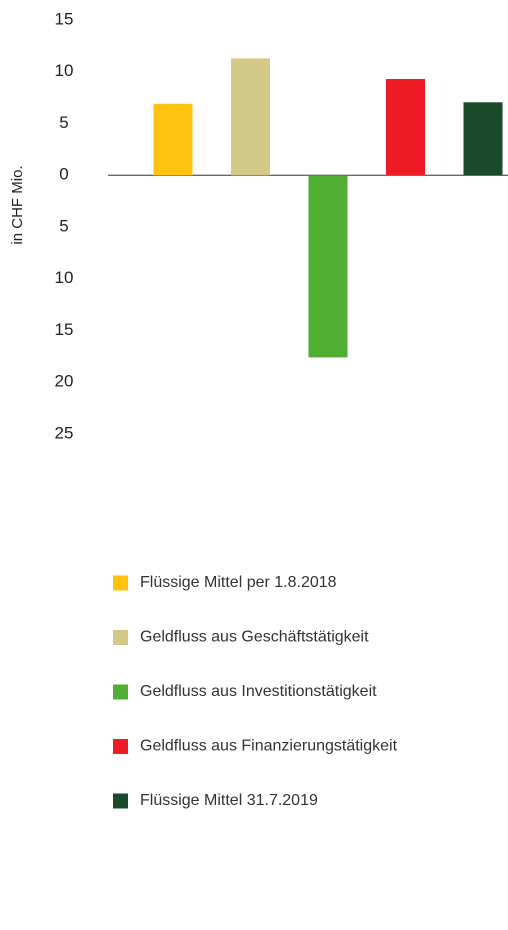 The width and height of the screenshot is (508, 930). I want to click on y-tick-label: 20, so click(64, 381).